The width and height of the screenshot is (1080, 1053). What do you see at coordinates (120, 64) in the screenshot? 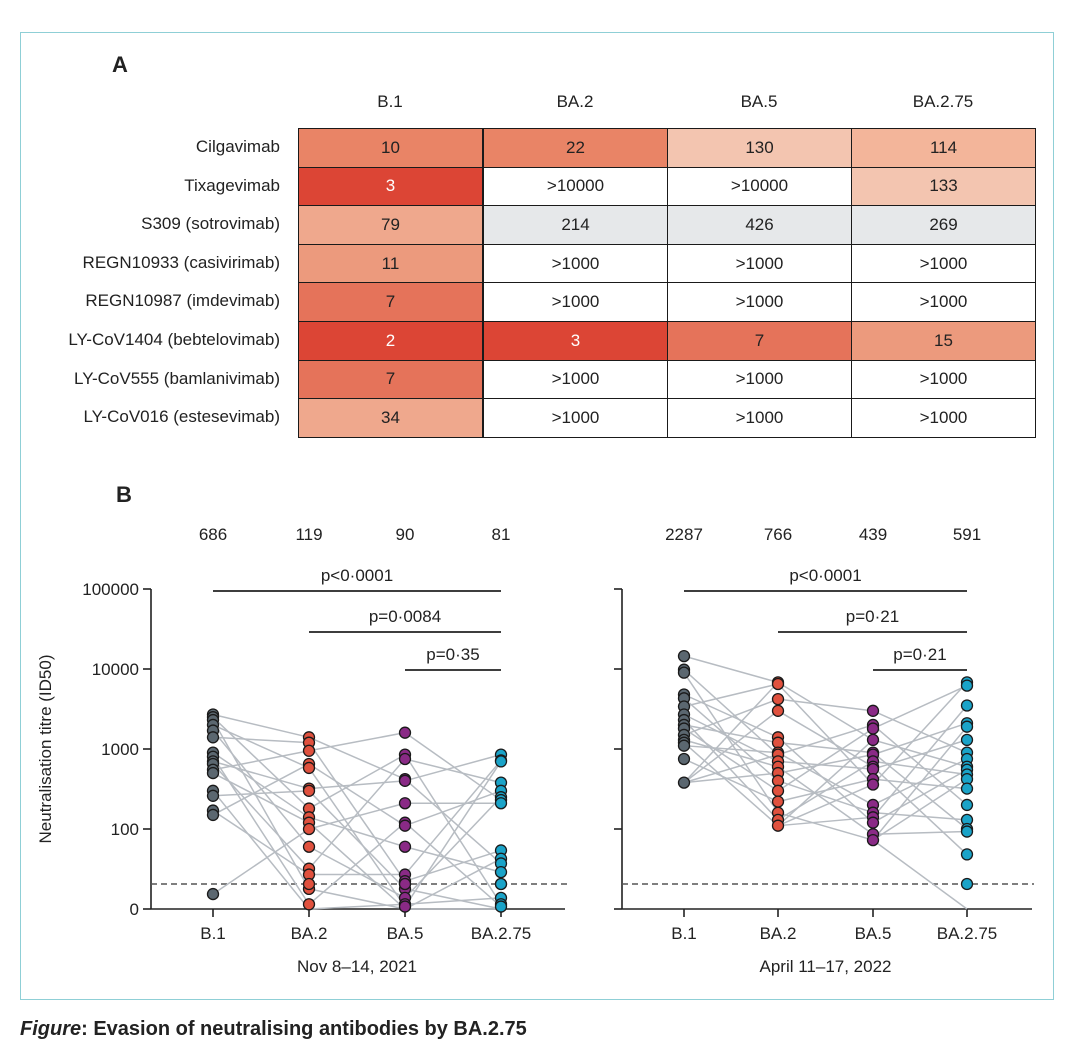
I see `panel-a-label: A` at bounding box center [120, 64].